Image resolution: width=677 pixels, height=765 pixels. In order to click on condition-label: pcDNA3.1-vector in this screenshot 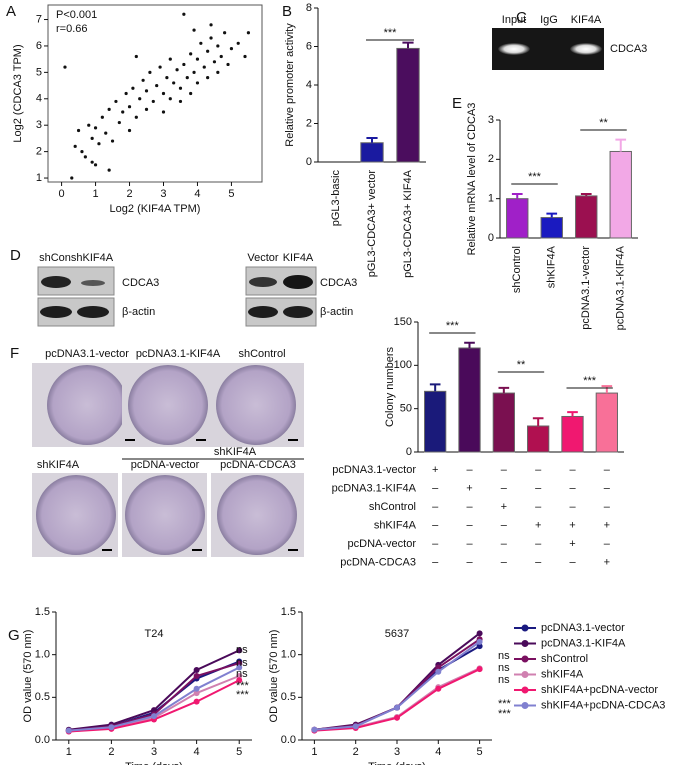, I will do `click(374, 470)`.